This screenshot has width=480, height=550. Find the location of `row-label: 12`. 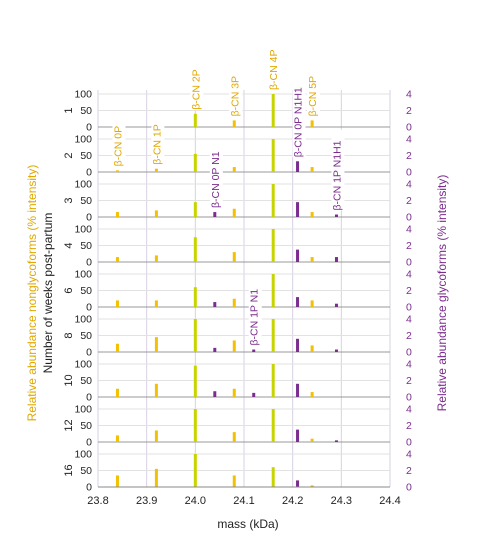

row-label: 12 is located at coordinates (69, 425).